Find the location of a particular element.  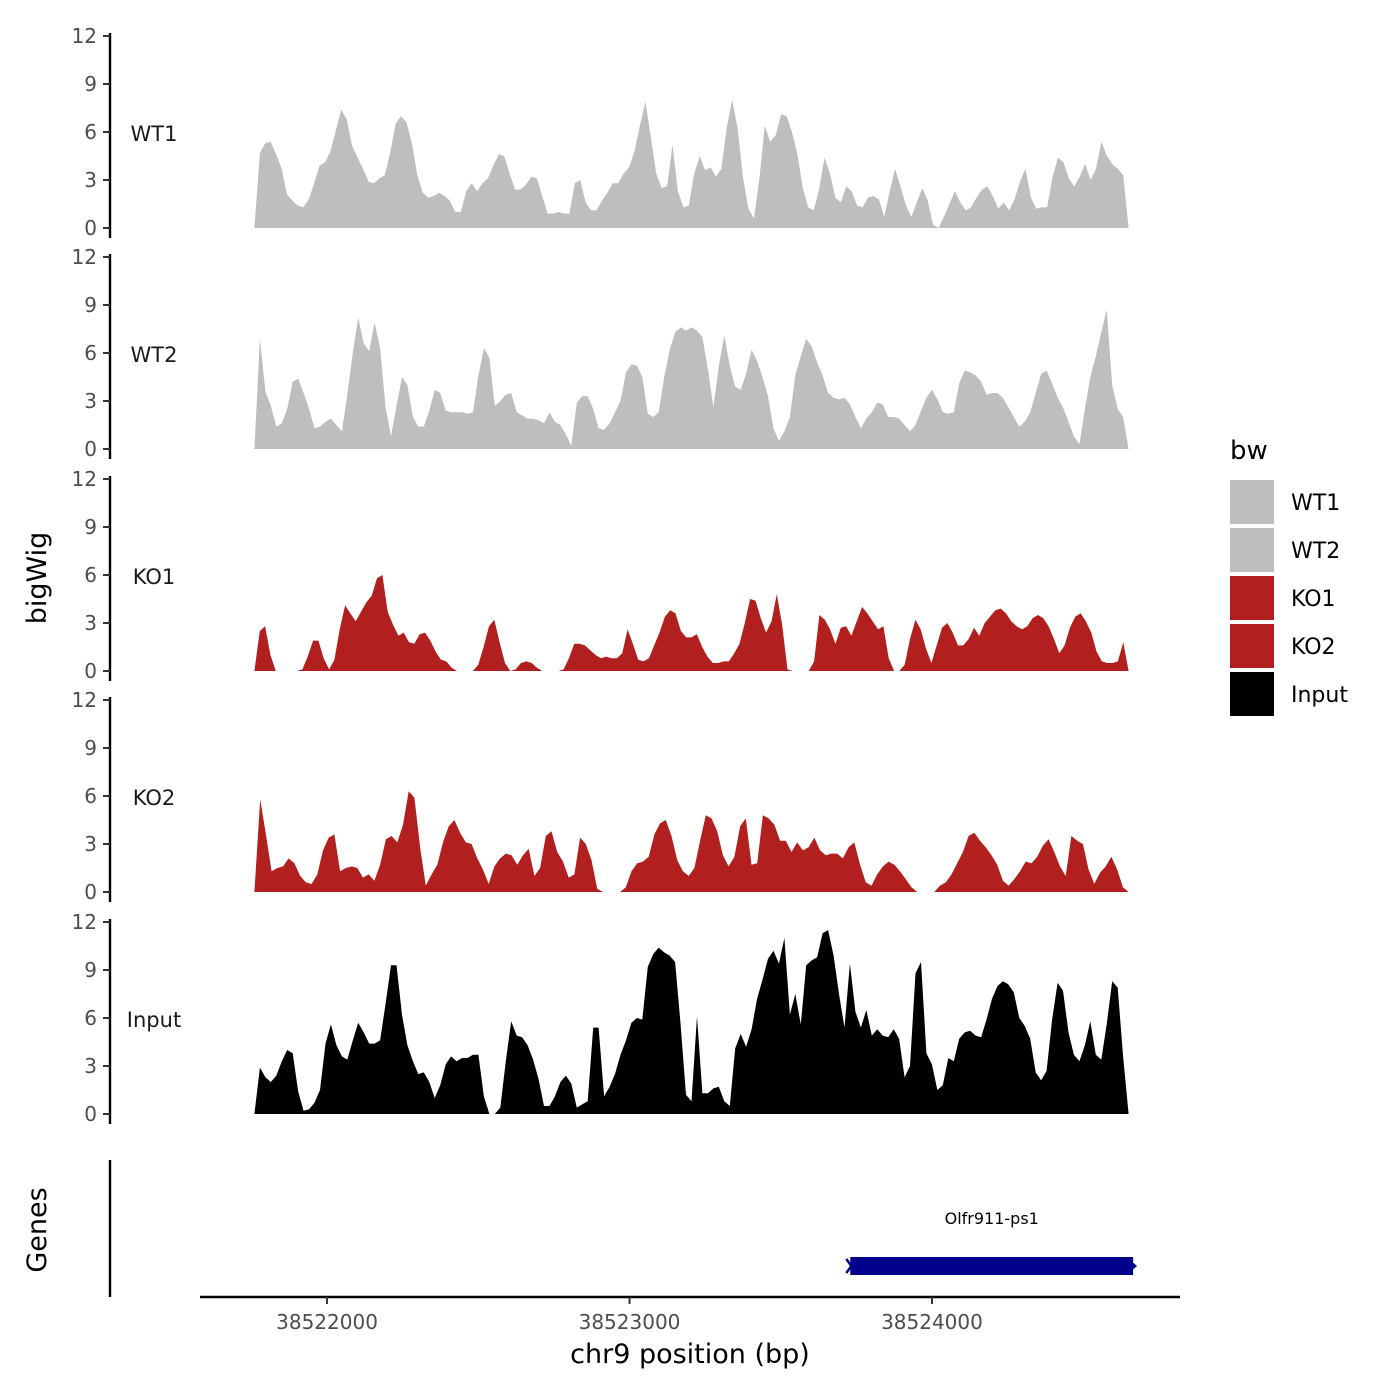

y-axis-title: bigWig is located at coordinates (37, 578).